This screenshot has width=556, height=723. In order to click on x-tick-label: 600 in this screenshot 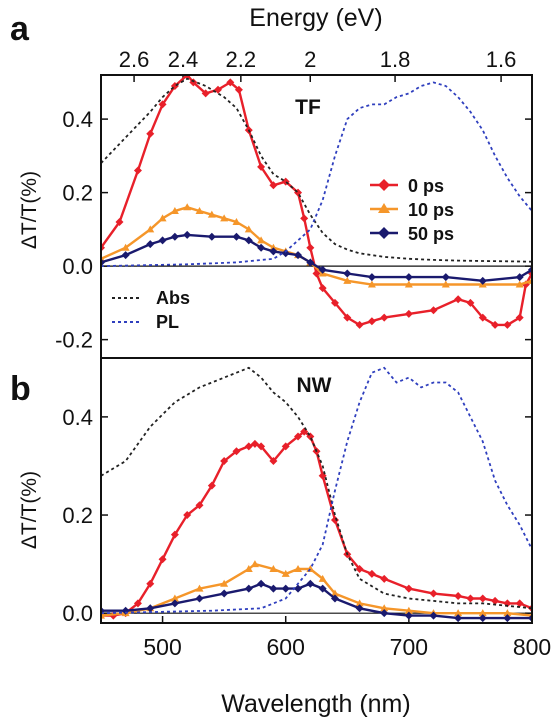, I will do `click(286, 647)`.